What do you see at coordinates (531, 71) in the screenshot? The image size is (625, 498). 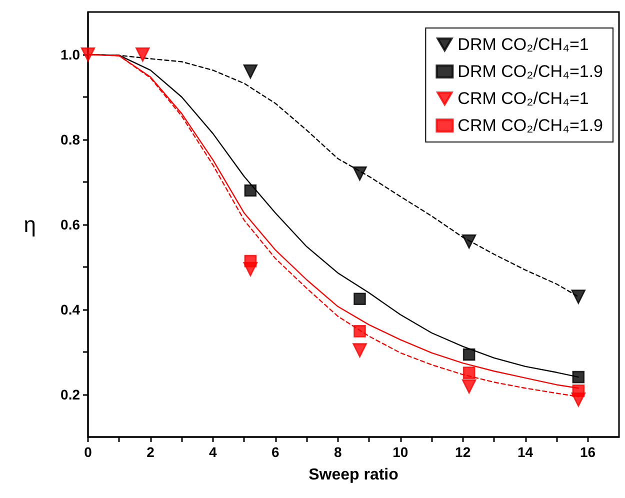 I see `legend-label: DRM CO₂/CH₄=1.9` at bounding box center [531, 71].